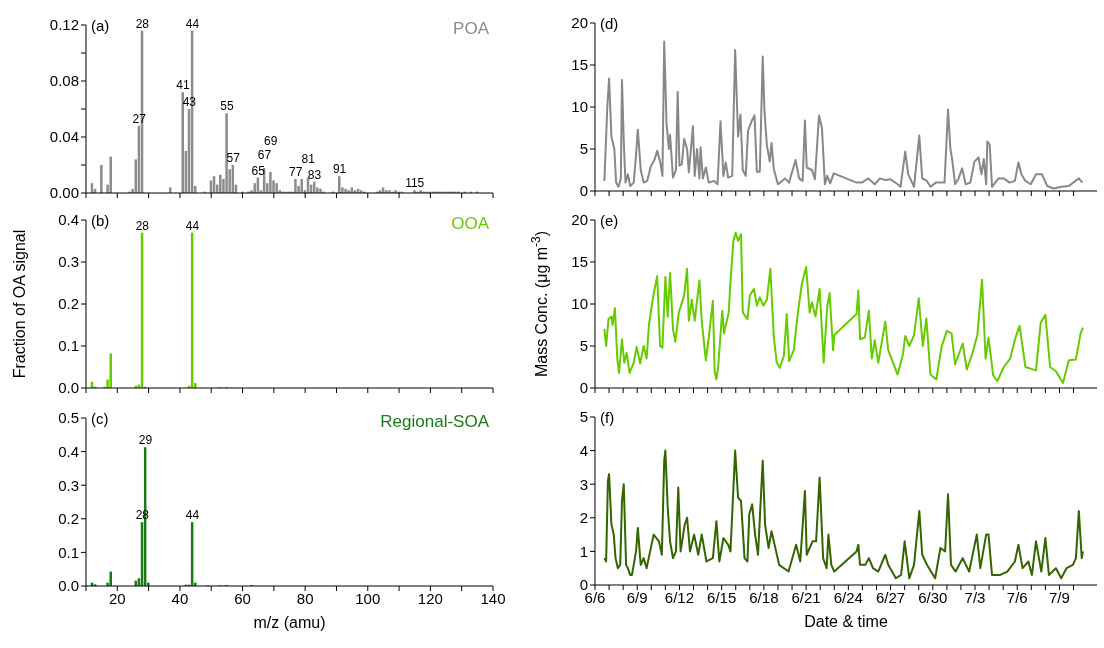 The width and height of the screenshot is (1104, 648). What do you see at coordinates (848, 597) in the screenshot?
I see `x-tick-label: 6/24` at bounding box center [848, 597].